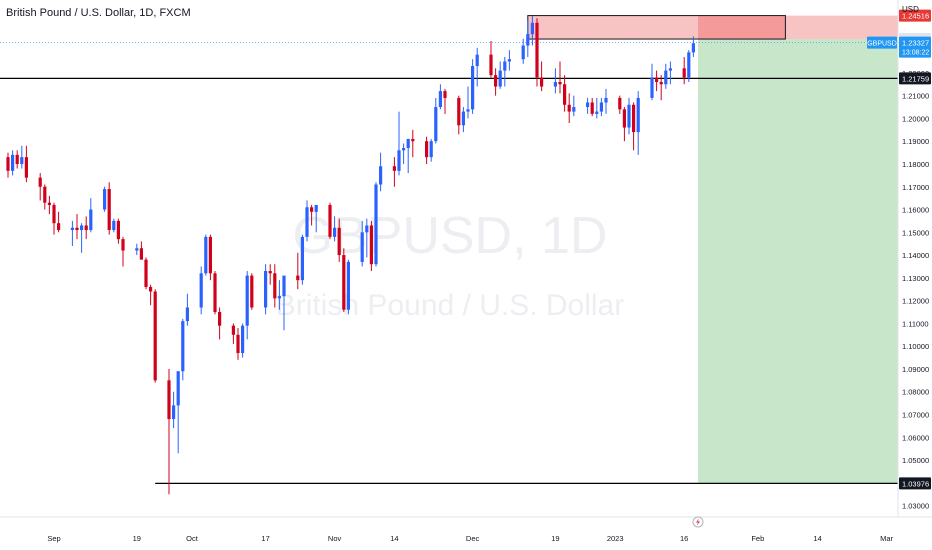 This screenshot has width=932, height=550. I want to click on stop-price-label: 1.24516, so click(915, 16).